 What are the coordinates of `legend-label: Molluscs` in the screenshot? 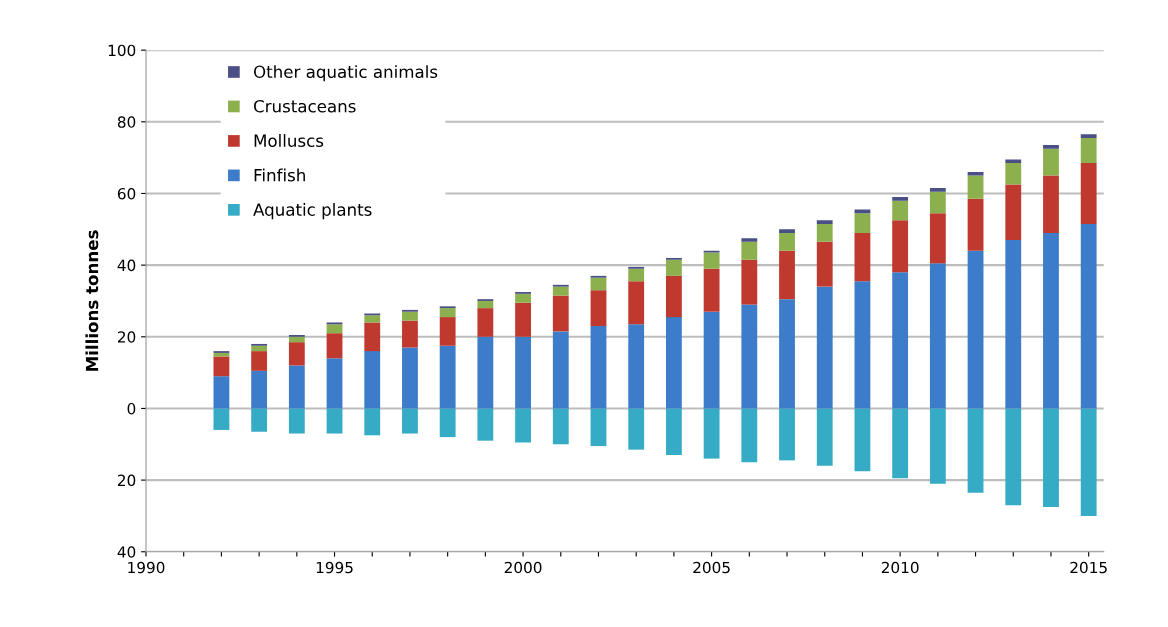 It's located at (289, 140).